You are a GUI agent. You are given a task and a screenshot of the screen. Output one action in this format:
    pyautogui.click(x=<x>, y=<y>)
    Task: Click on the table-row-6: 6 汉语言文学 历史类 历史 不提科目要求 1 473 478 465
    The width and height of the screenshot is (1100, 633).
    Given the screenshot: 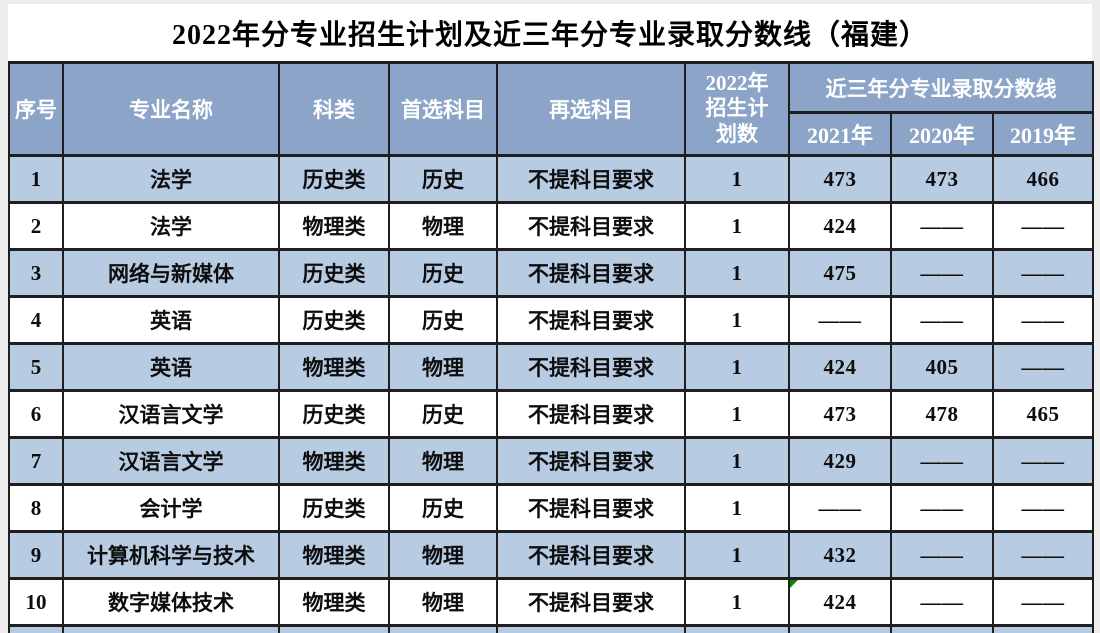 What is the action you would take?
    pyautogui.click(x=551, y=414)
    